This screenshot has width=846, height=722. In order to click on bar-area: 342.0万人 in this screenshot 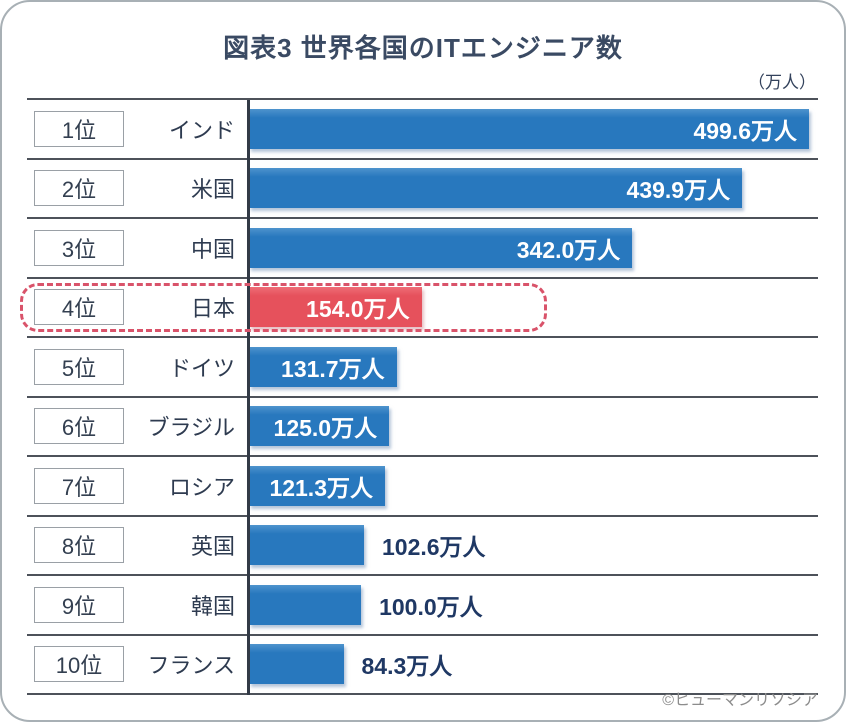, I will do `click(533, 247)`.